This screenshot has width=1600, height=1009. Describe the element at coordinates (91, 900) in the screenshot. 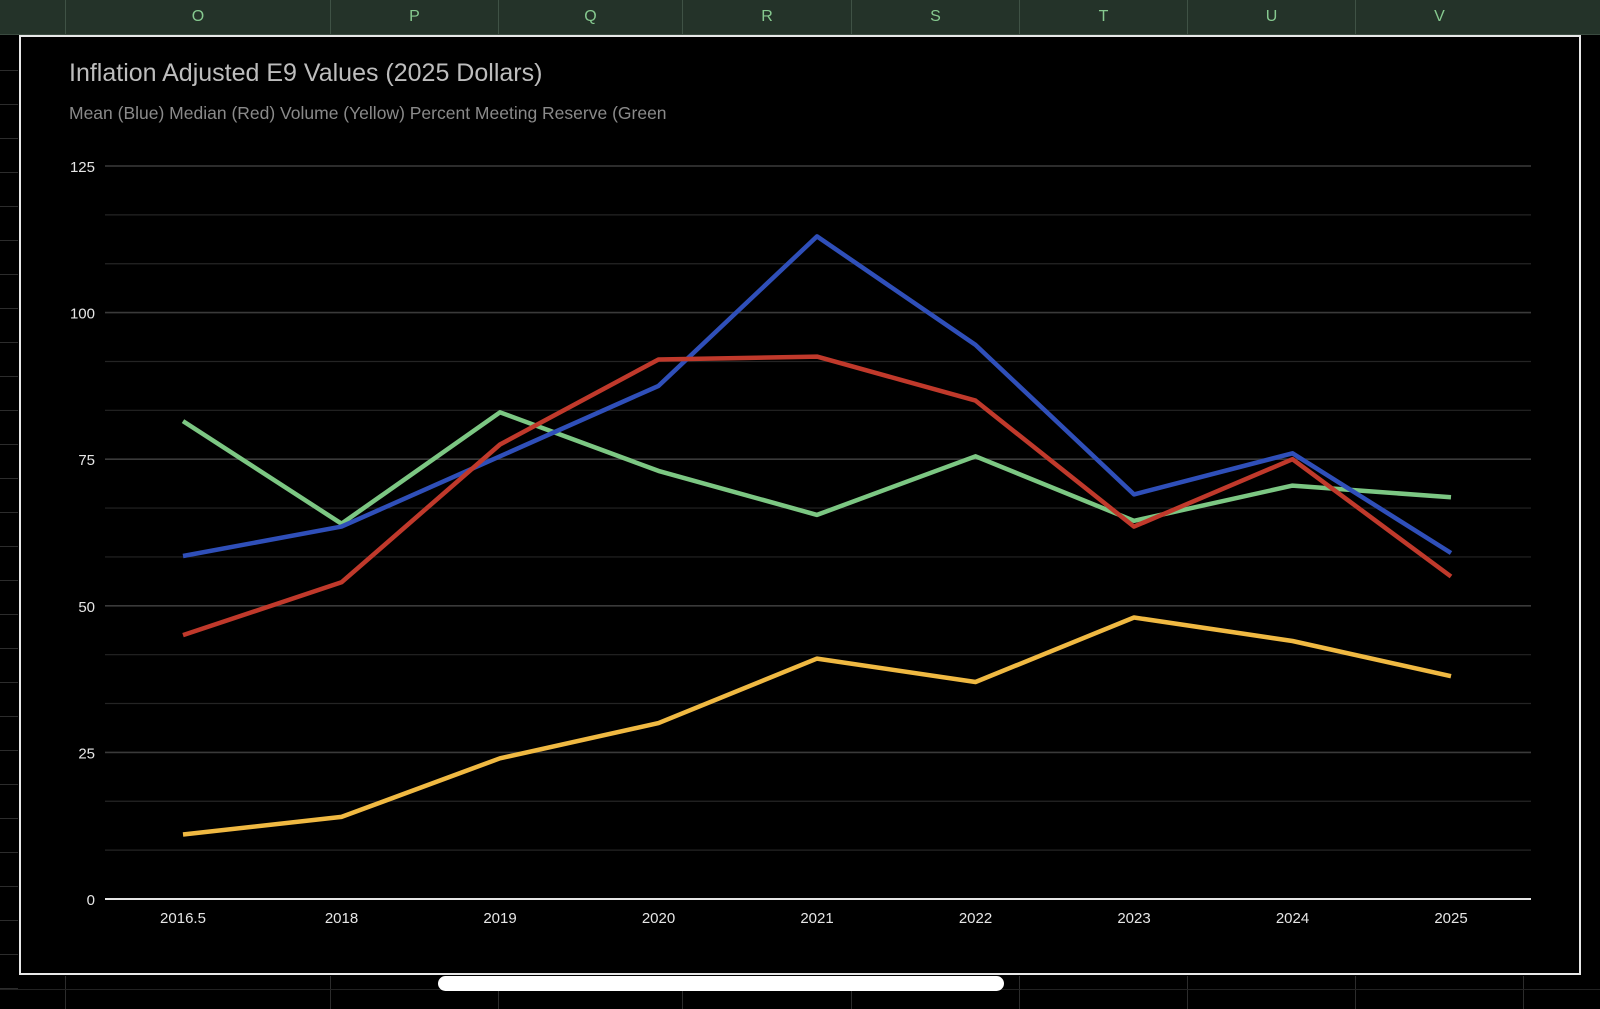

I see `y-tick-label: 0` at that location.